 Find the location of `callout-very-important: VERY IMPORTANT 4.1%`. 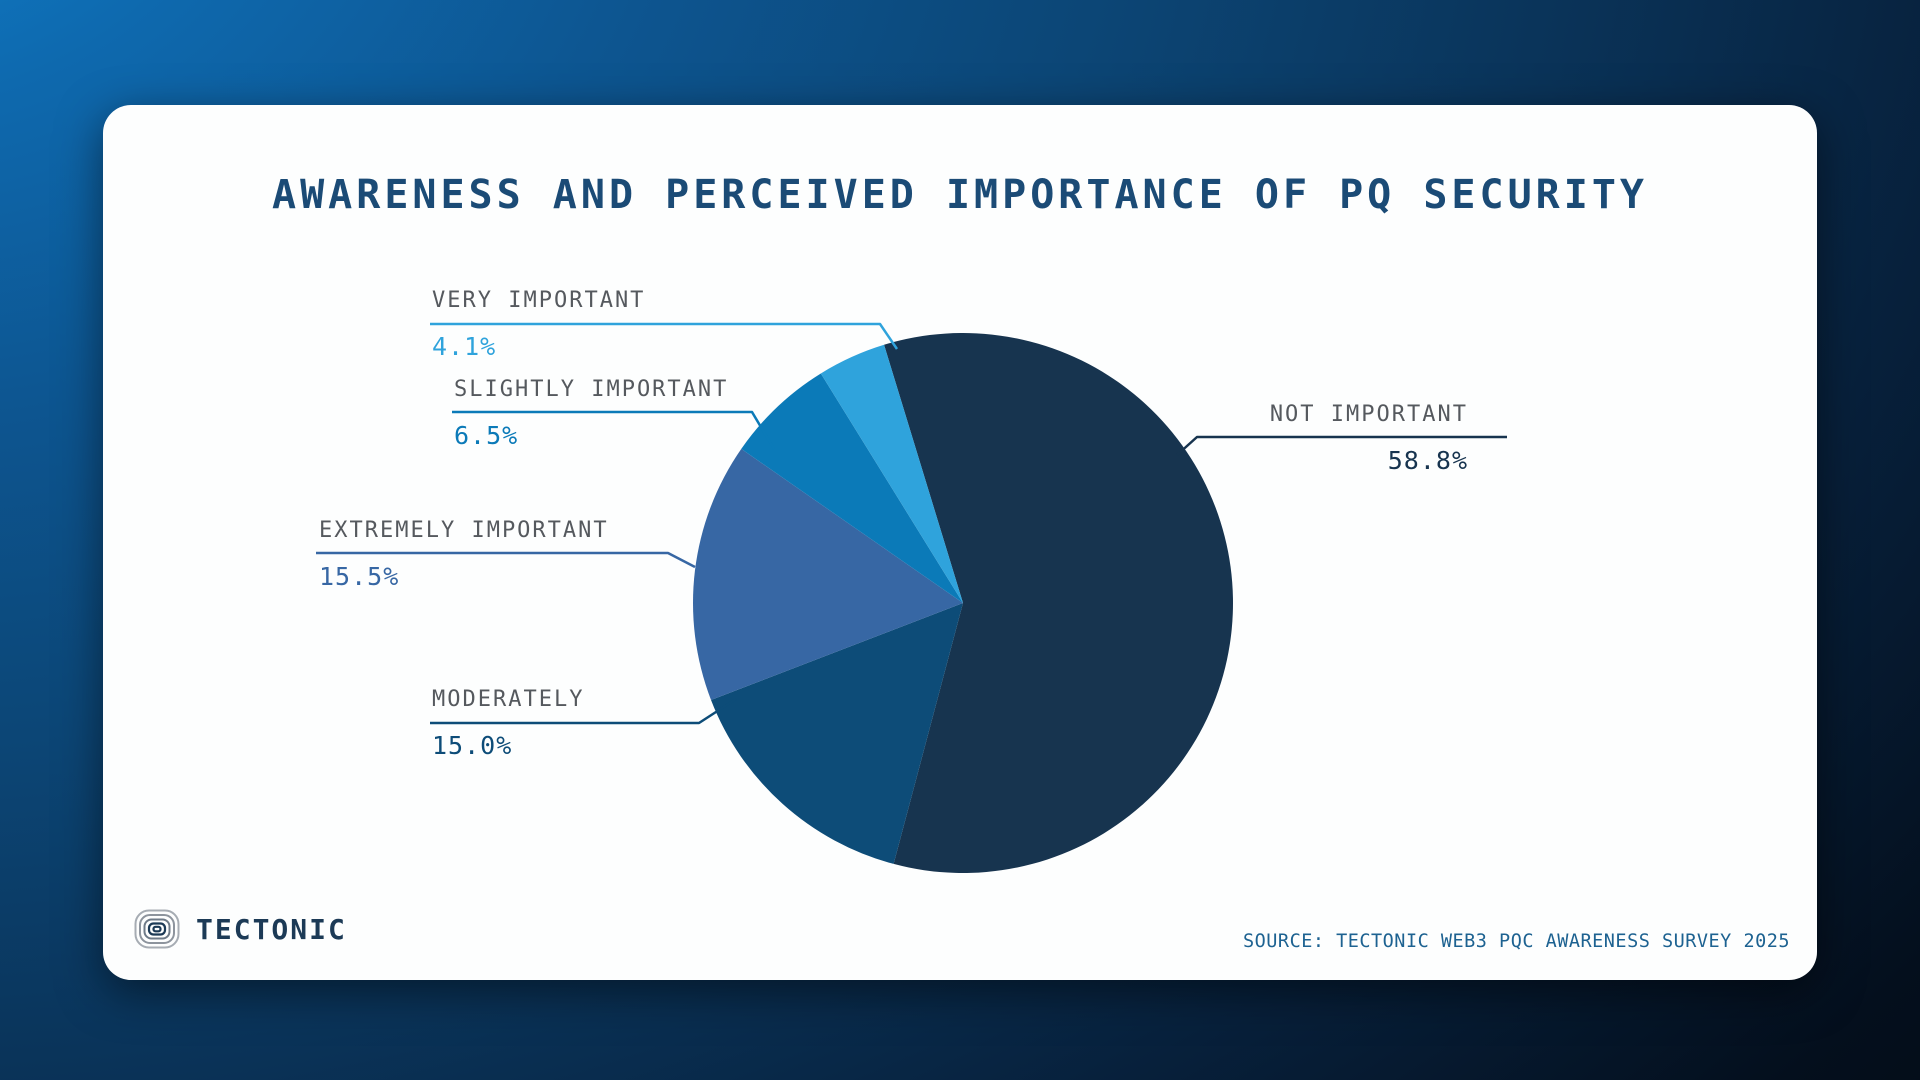

callout-very-important: VERY IMPORTANT 4.1% is located at coordinates (538, 324).